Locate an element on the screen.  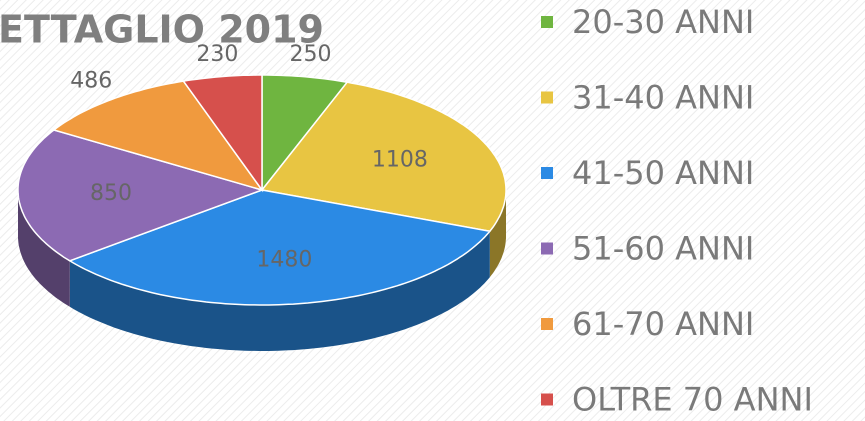
data-label: 250 is located at coordinates (310, 54).